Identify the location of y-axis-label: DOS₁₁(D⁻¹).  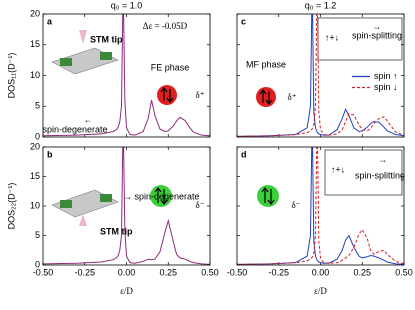
(11, 76).